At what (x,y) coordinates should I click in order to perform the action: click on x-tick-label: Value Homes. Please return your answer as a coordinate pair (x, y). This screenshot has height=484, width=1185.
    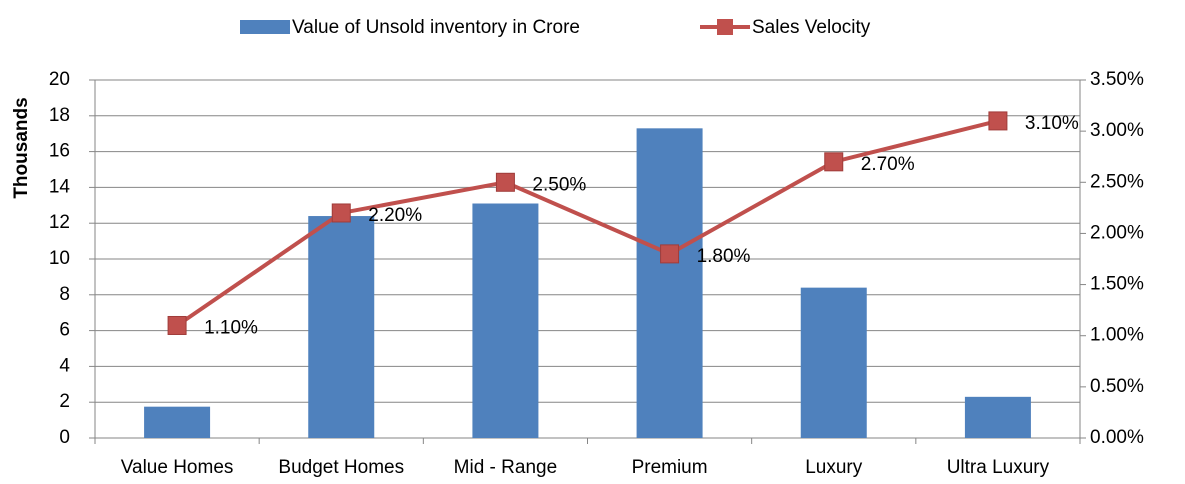
    Looking at the image, I should click on (177, 467).